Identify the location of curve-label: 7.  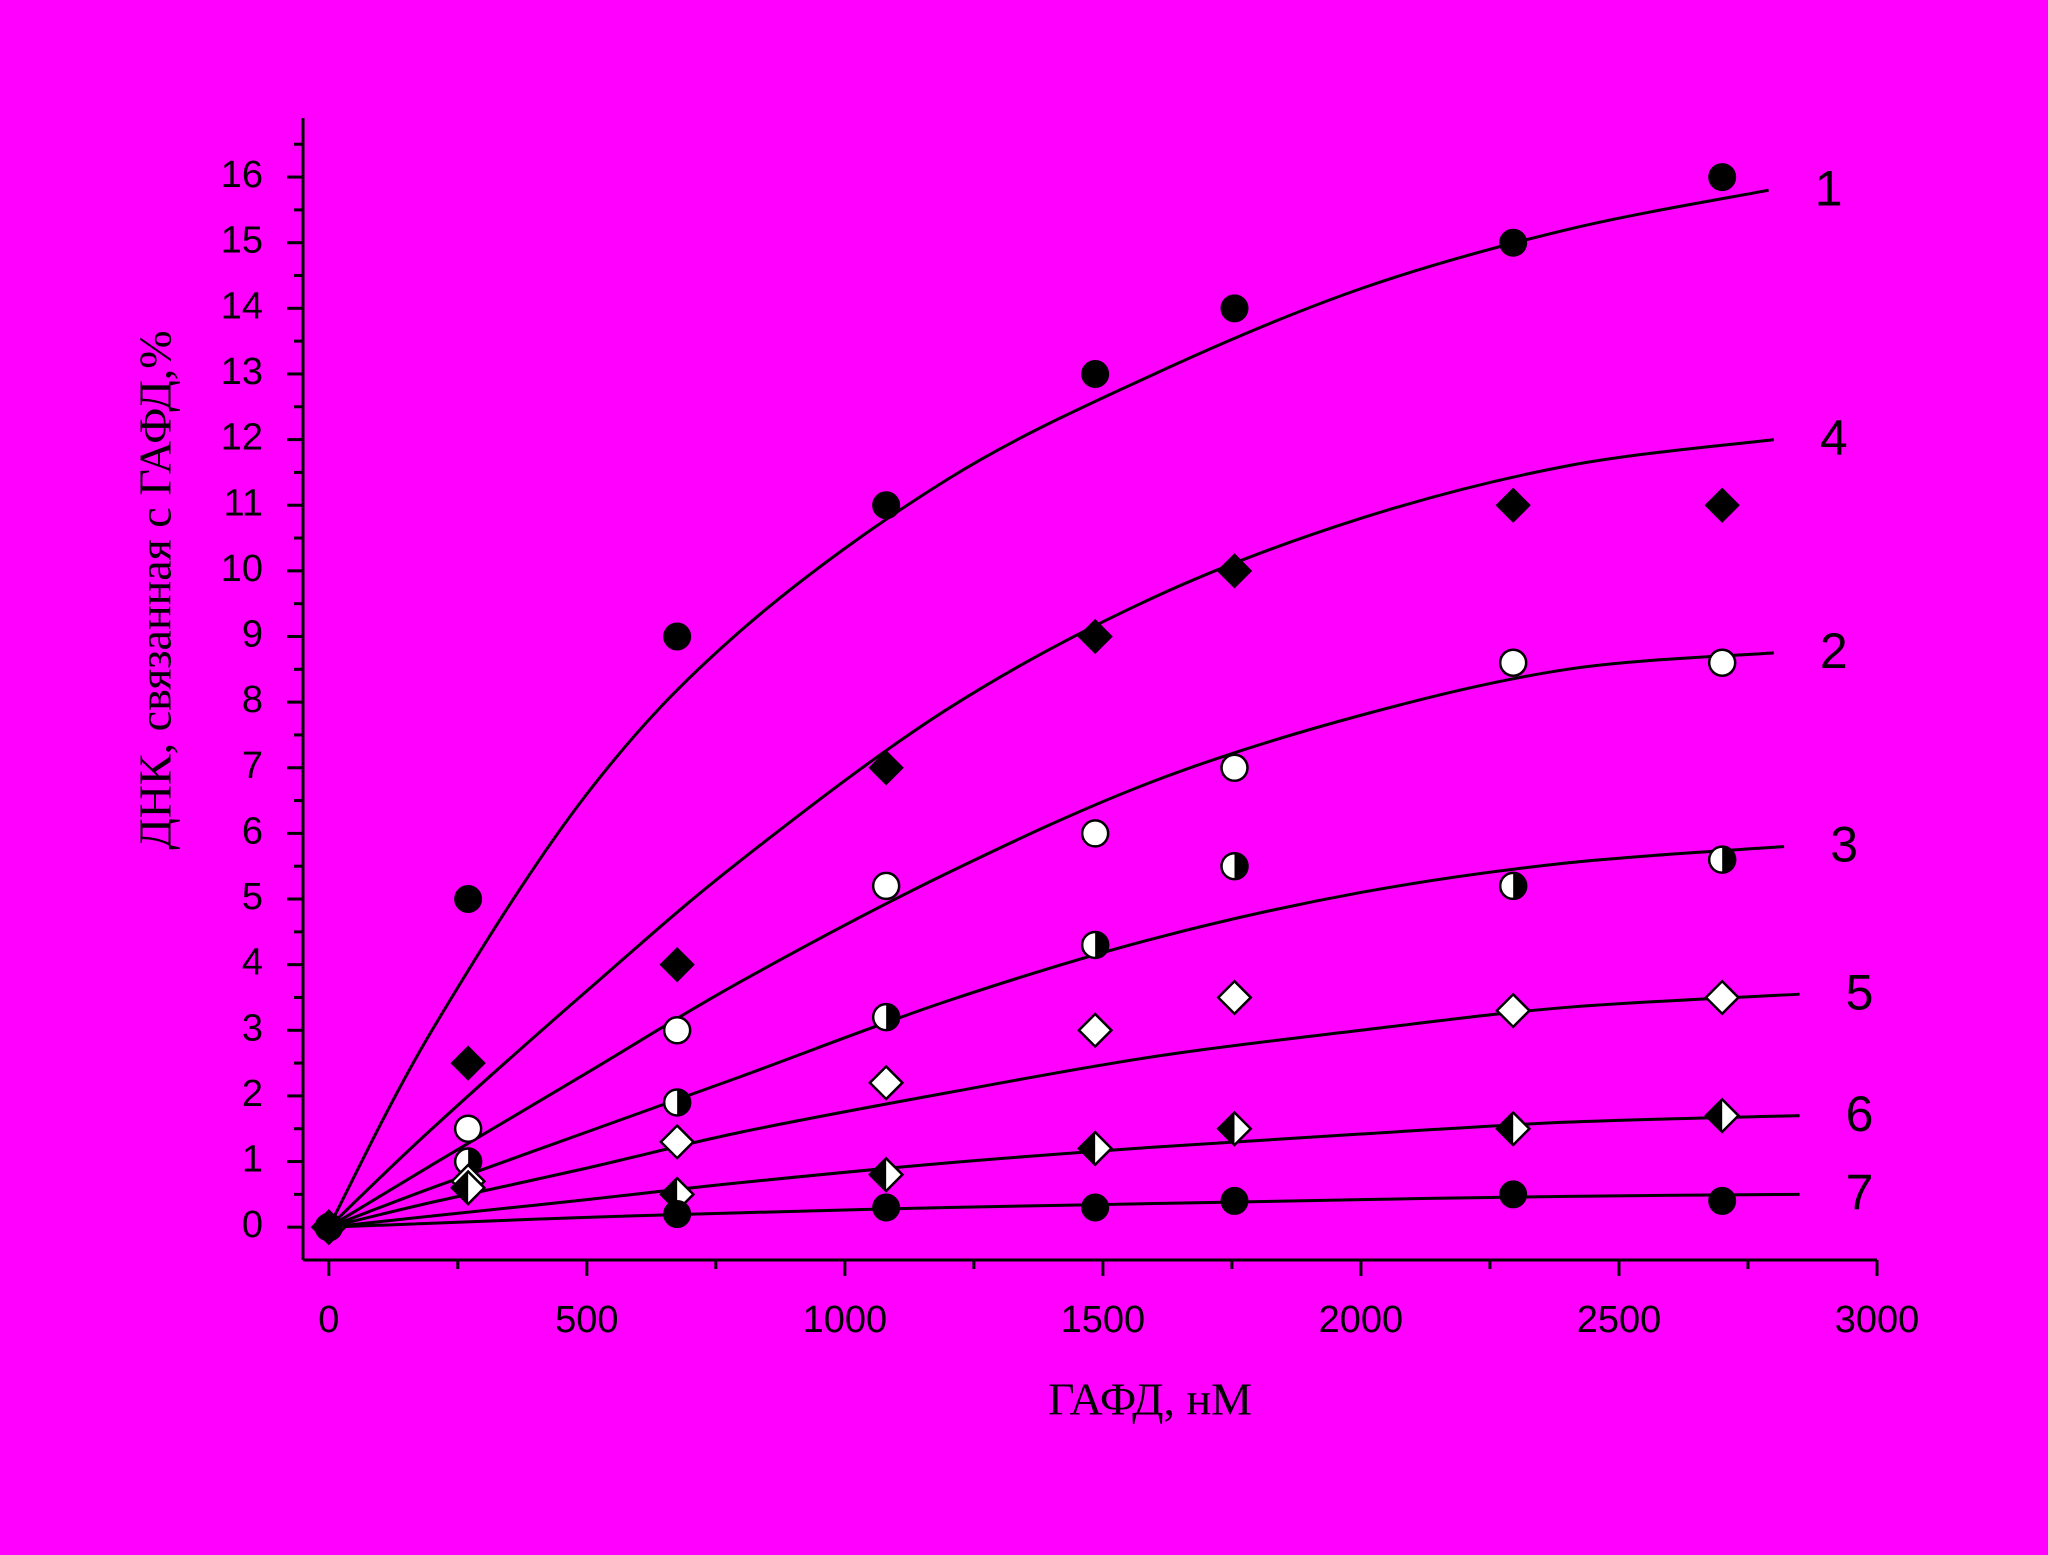
(1860, 1193).